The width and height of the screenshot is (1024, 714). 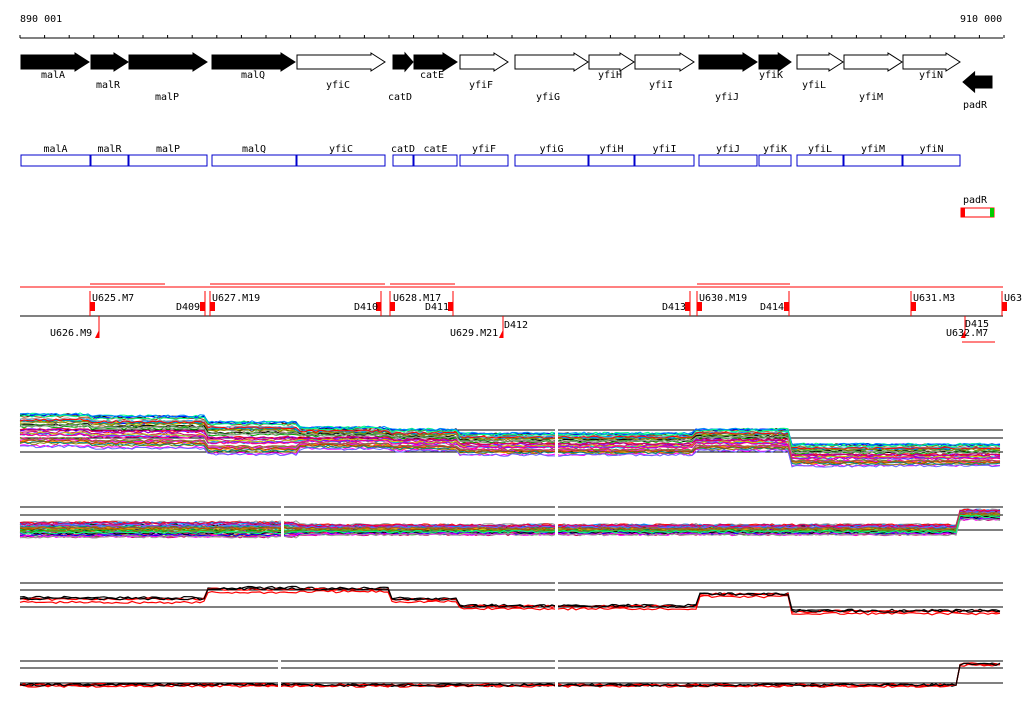 I want to click on segment-D412: D412, so click(x=513, y=327).